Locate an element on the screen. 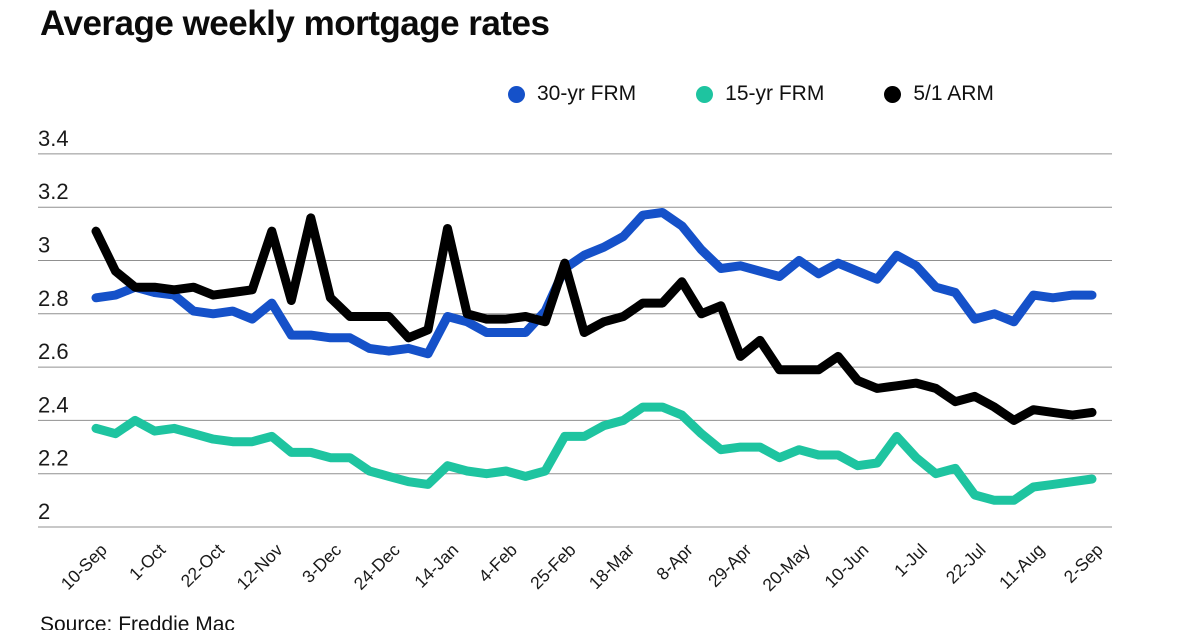  x-axis-tick-label: 20-May is located at coordinates (786, 568).